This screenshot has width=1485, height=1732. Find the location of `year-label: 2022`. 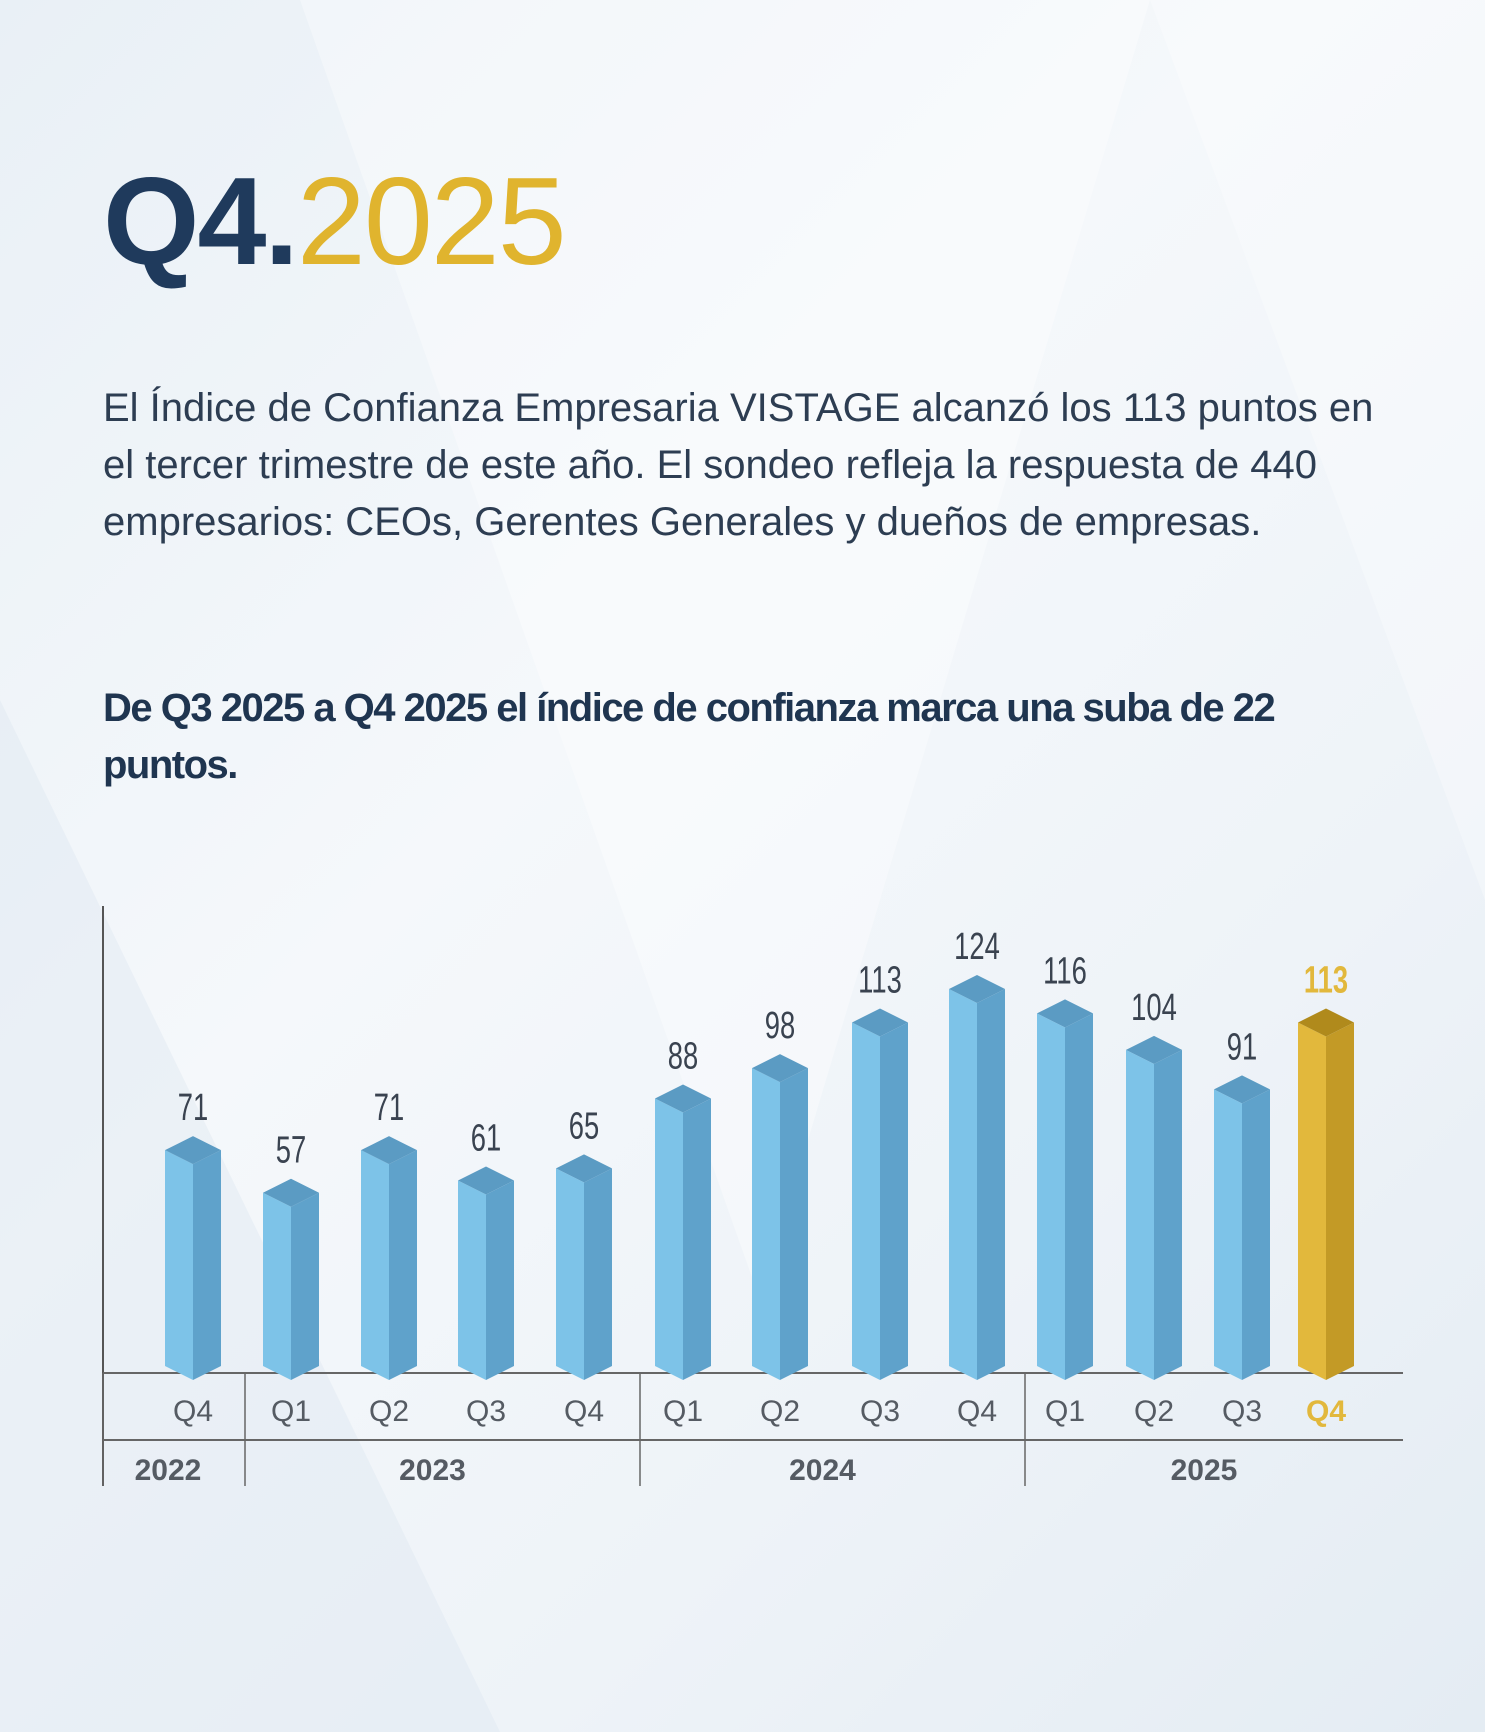

year-label: 2022 is located at coordinates (168, 1470).